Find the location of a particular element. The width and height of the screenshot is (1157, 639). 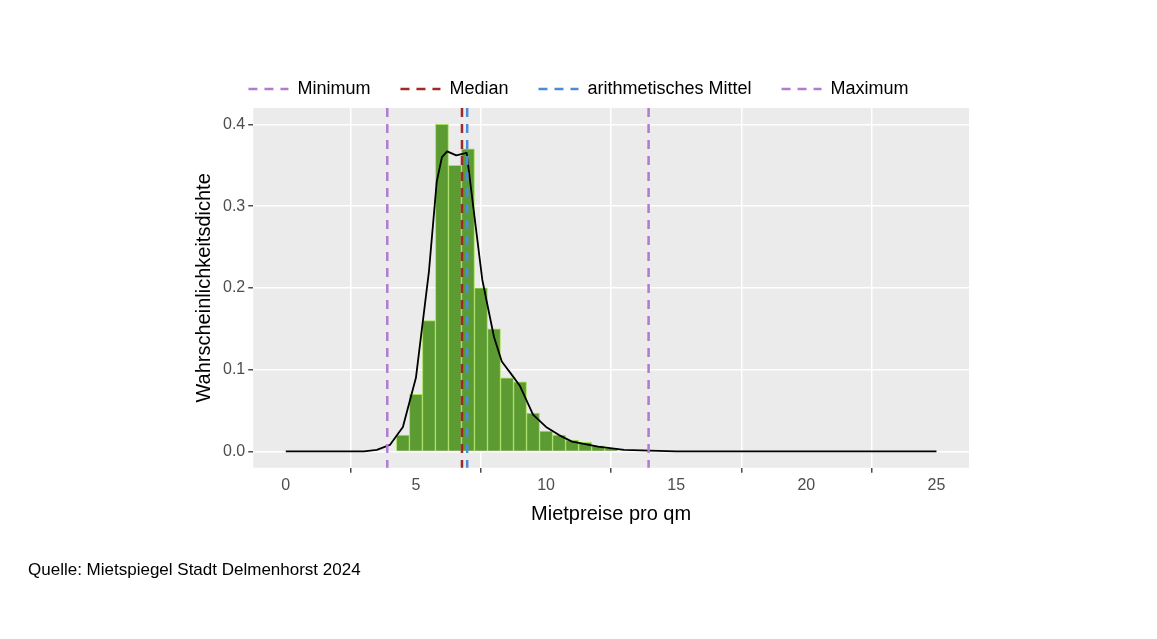

legend-label: arithmetisches Mittel is located at coordinates (669, 87).